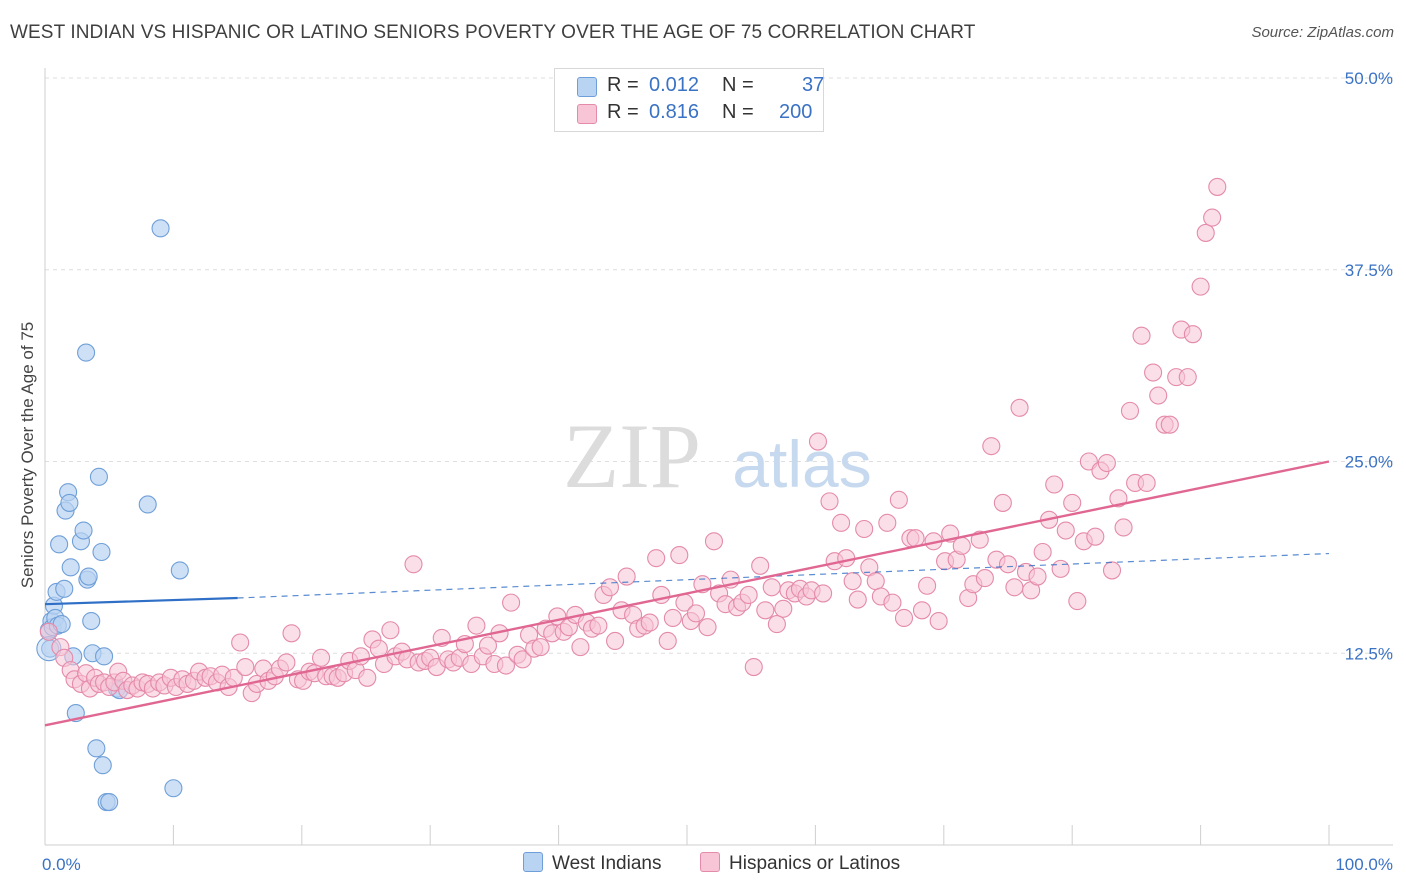 The width and height of the screenshot is (1406, 892). What do you see at coordinates (674, 112) in the screenshot?
I see `r-value: 0.816` at bounding box center [674, 112].